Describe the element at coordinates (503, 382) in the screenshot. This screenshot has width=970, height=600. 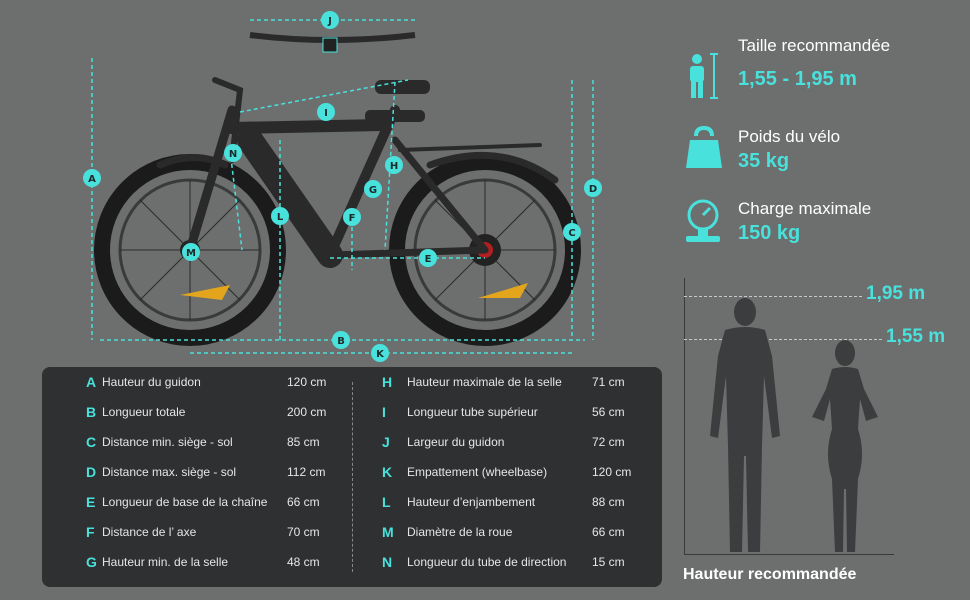
I see `table-row: H Hauteur maximale de la selle 71 cm` at that location.